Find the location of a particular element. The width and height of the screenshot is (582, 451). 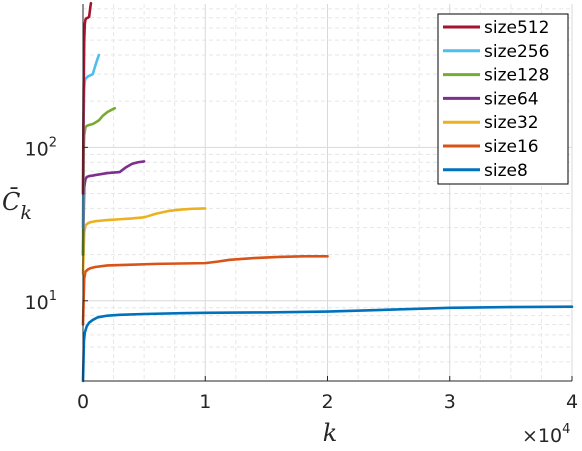

x-tick-labels: 0 1 2 3 4 is located at coordinates (327, 402).